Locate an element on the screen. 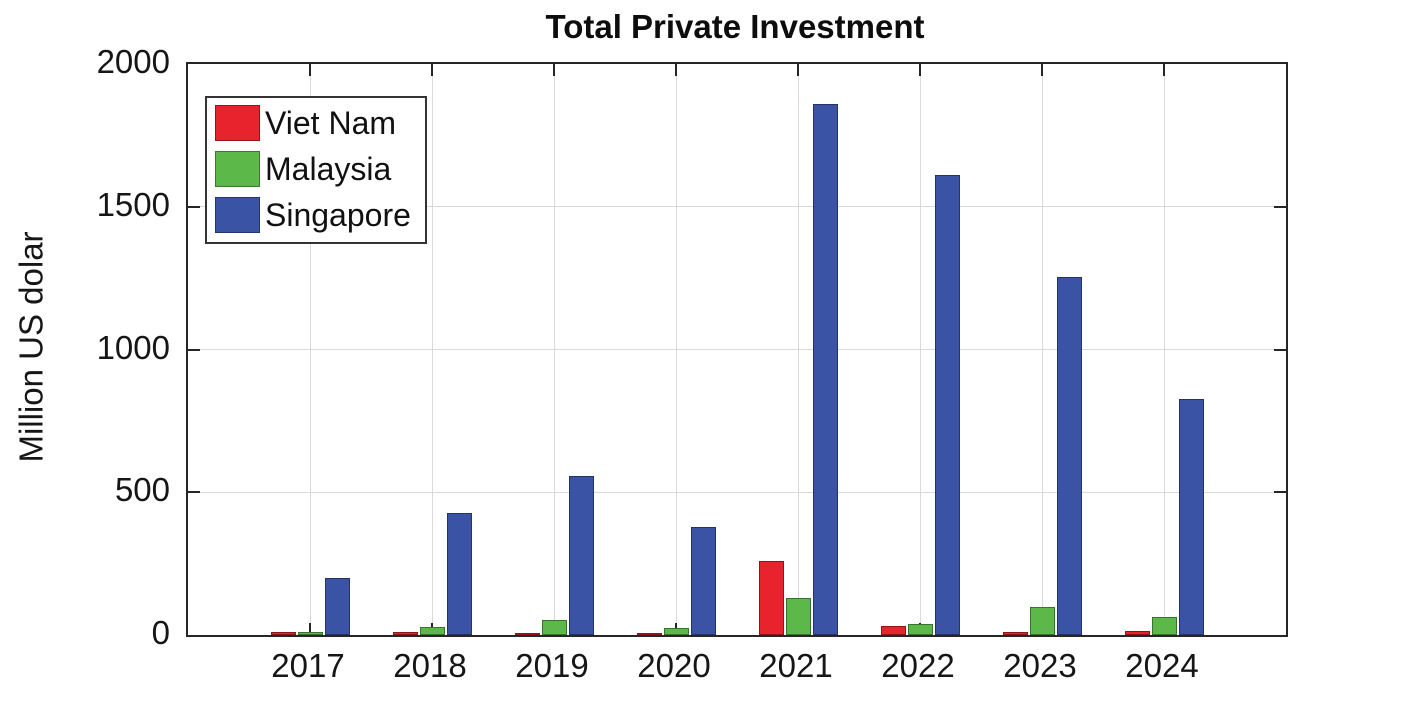 The height and width of the screenshot is (712, 1417). x-gridline-2023 is located at coordinates (1042, 349).